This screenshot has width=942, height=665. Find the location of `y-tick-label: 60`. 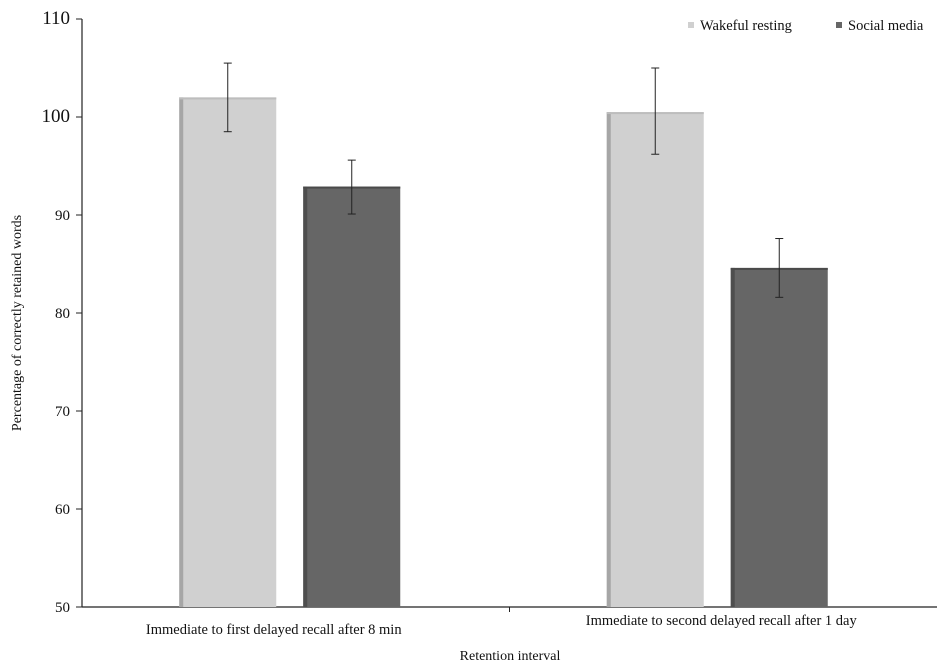

y-tick-label: 60 is located at coordinates (62, 510).